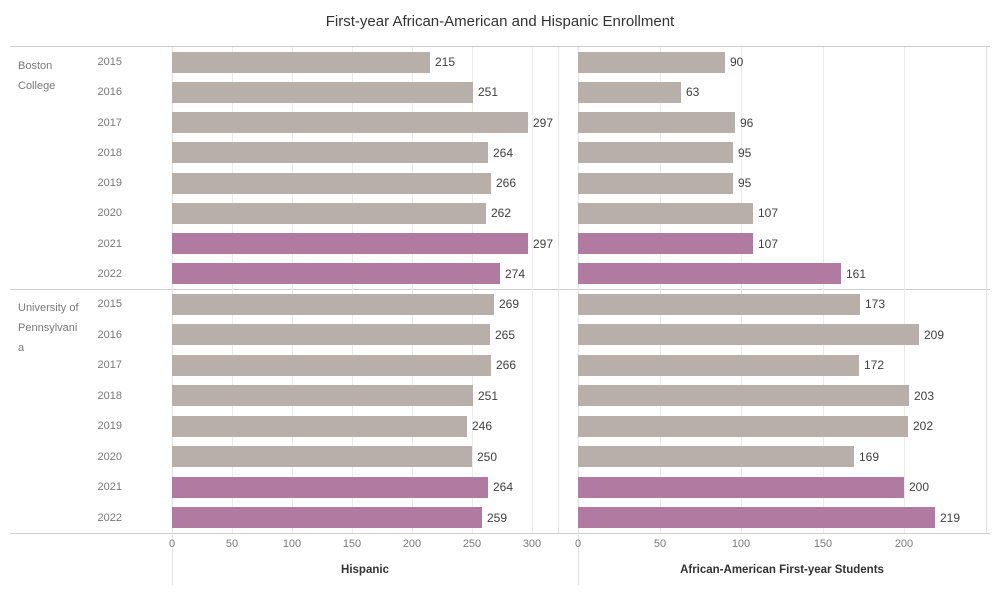 The image size is (1000, 600). I want to click on bar-value-label: 202, so click(923, 426).